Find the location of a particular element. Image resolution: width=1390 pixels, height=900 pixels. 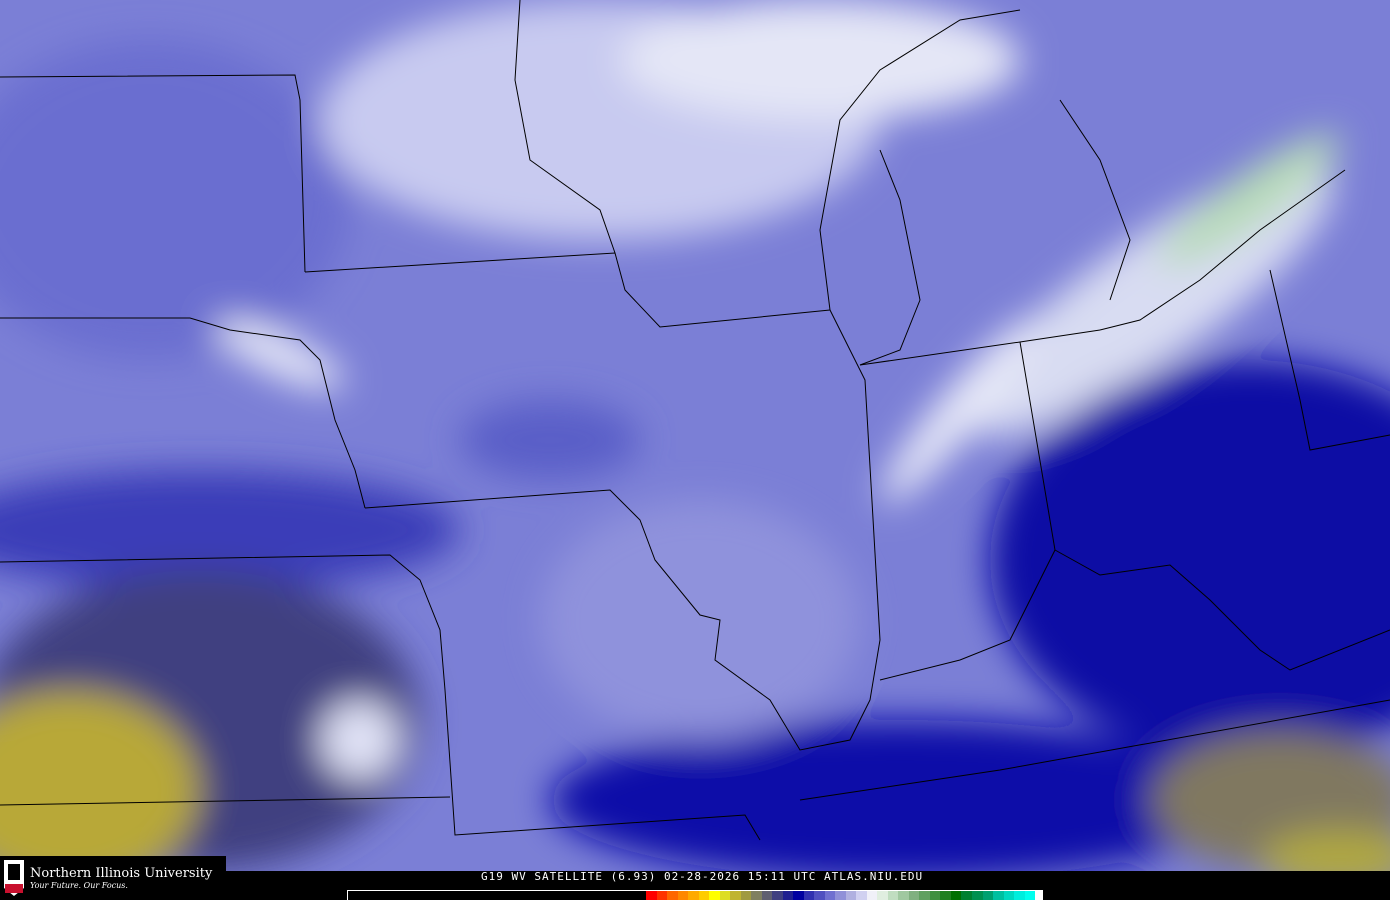

color-scale-bar is located at coordinates (695, 895).